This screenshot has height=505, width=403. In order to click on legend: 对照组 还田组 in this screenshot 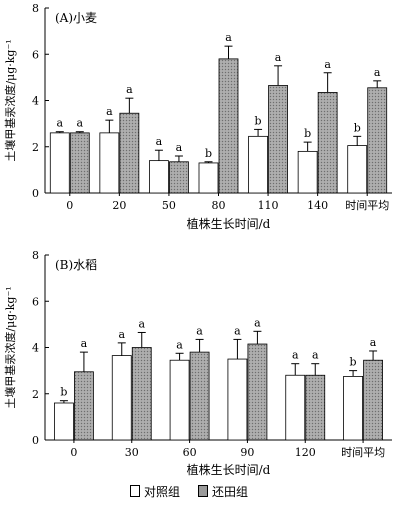, I will do `click(198, 491)`.